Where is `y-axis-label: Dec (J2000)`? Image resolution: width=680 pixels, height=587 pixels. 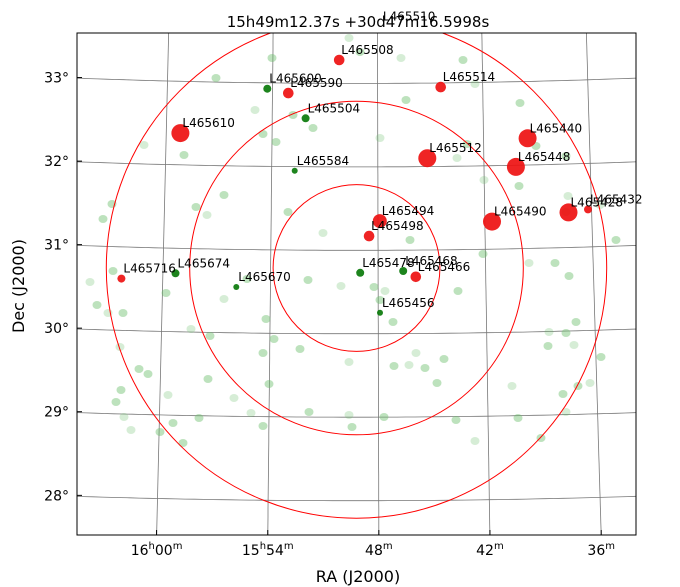 y-axis-label: Dec (J2000) is located at coordinates (18, 286).